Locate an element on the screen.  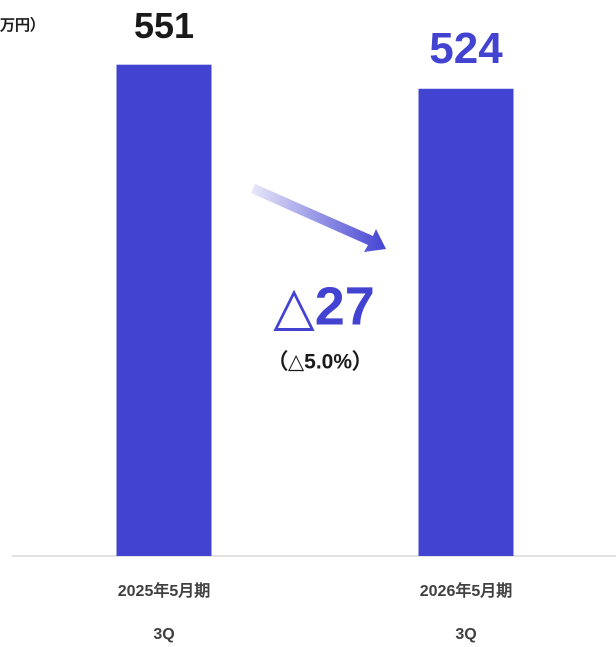
change-pct-annotation: （△5.0%） is located at coordinates (320, 362).